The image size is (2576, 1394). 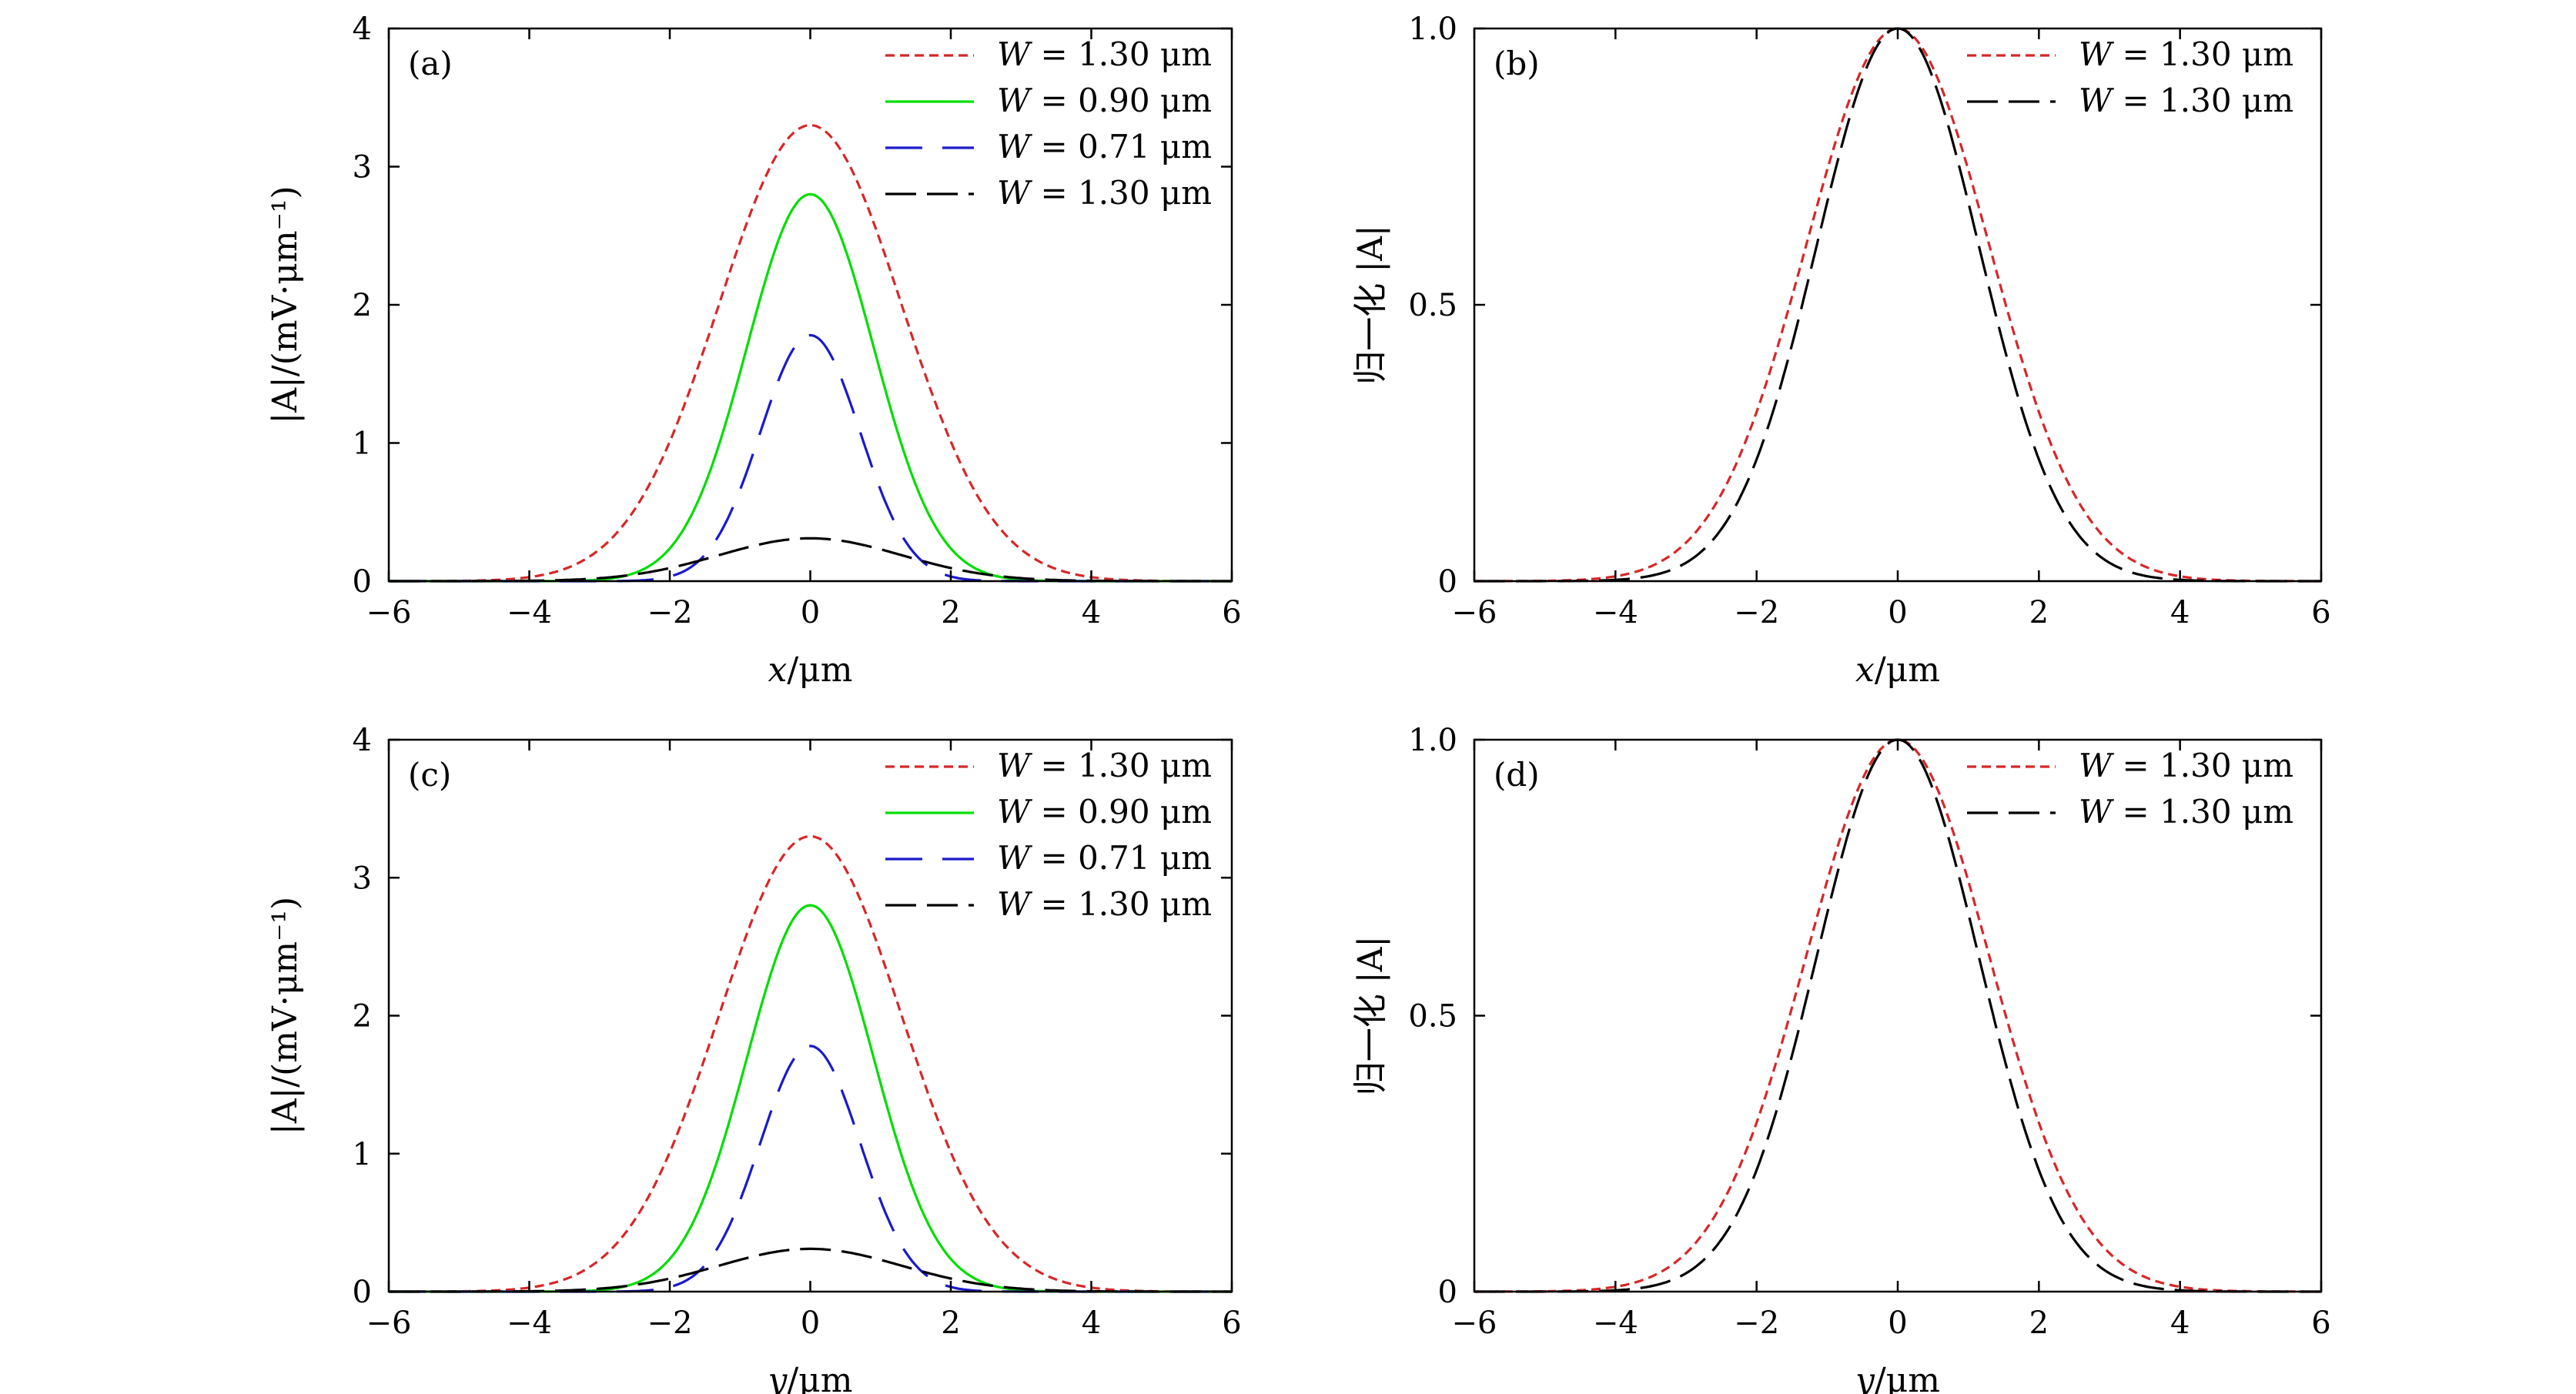 What do you see at coordinates (431, 63) in the screenshot?
I see `panel-label: (a)` at bounding box center [431, 63].